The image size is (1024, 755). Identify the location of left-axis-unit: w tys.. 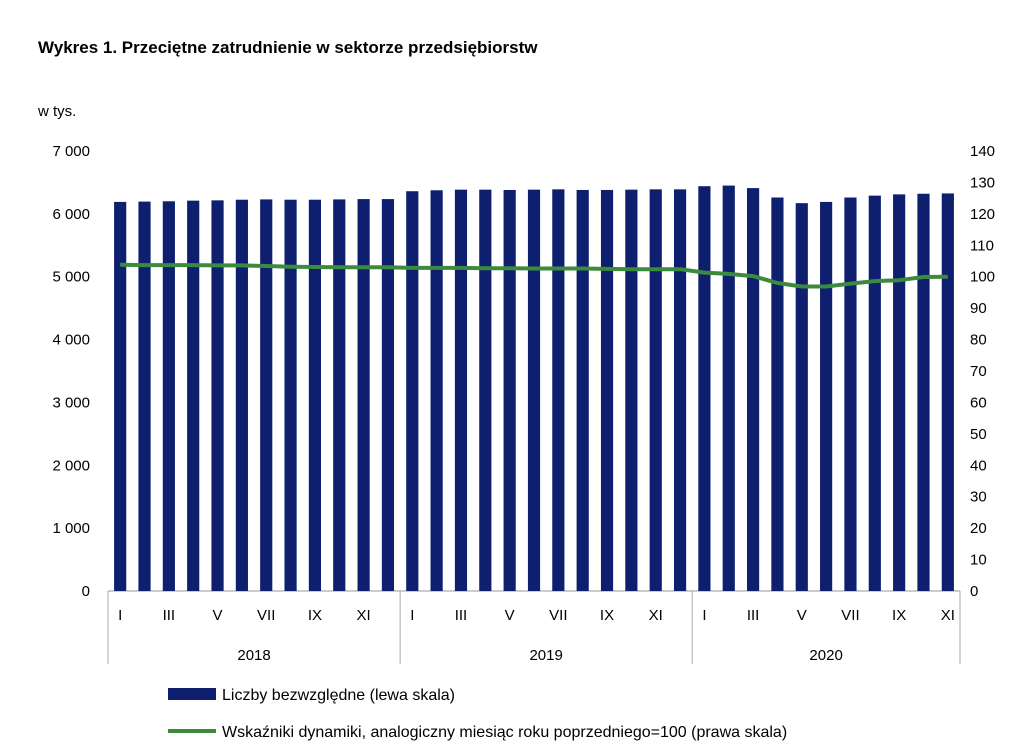
(56, 111).